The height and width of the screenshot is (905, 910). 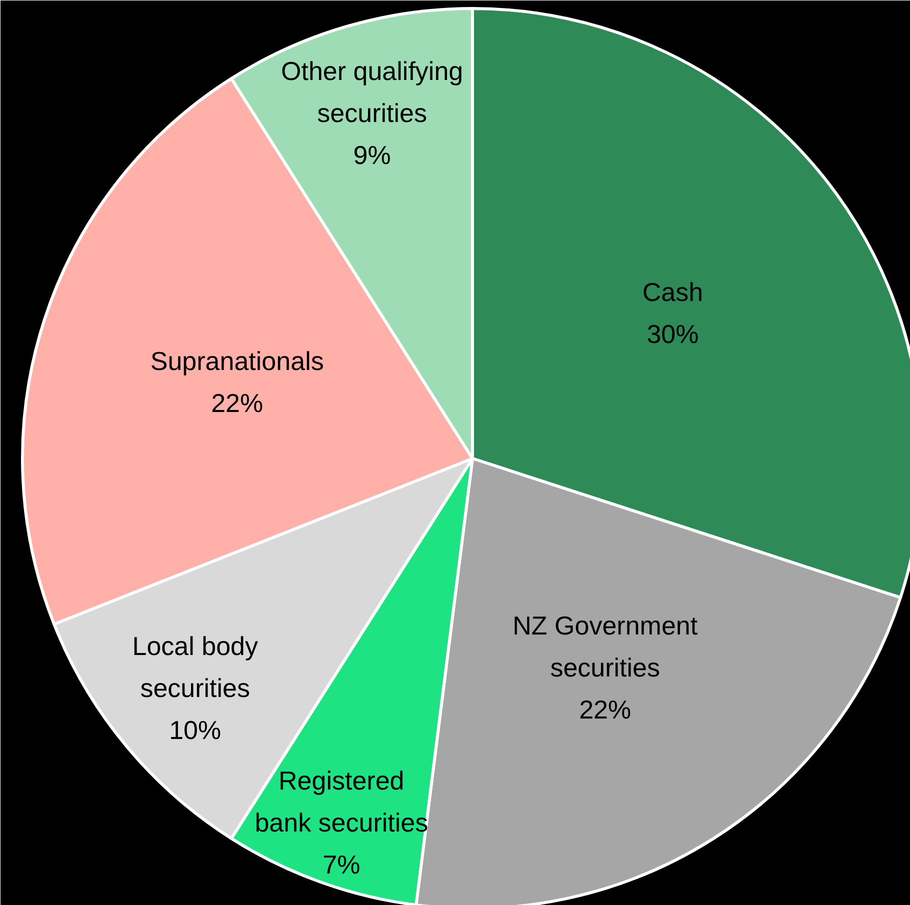 I want to click on slice-label: Local body securities, so click(x=195, y=666).